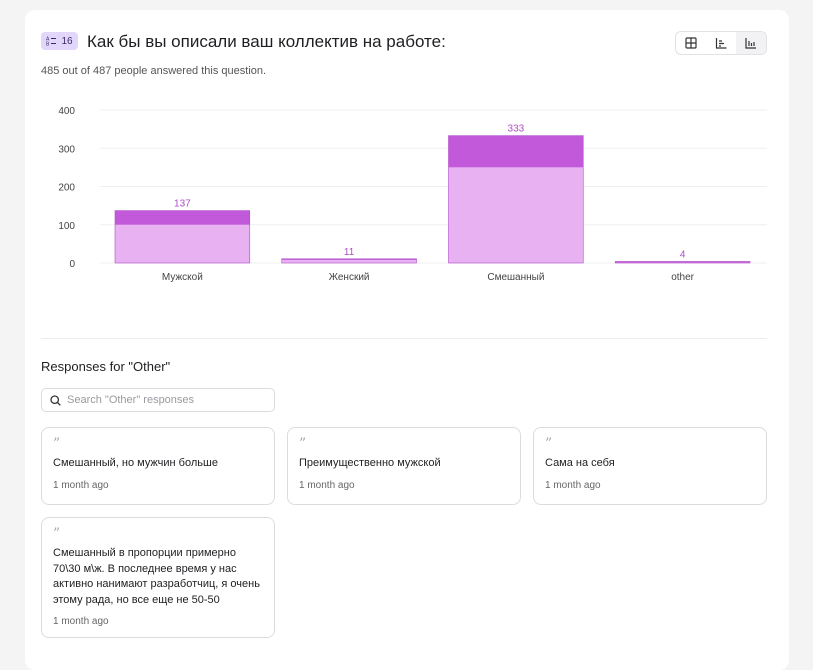  What do you see at coordinates (66, 188) in the screenshot?
I see `y-tick-label: 200` at bounding box center [66, 188].